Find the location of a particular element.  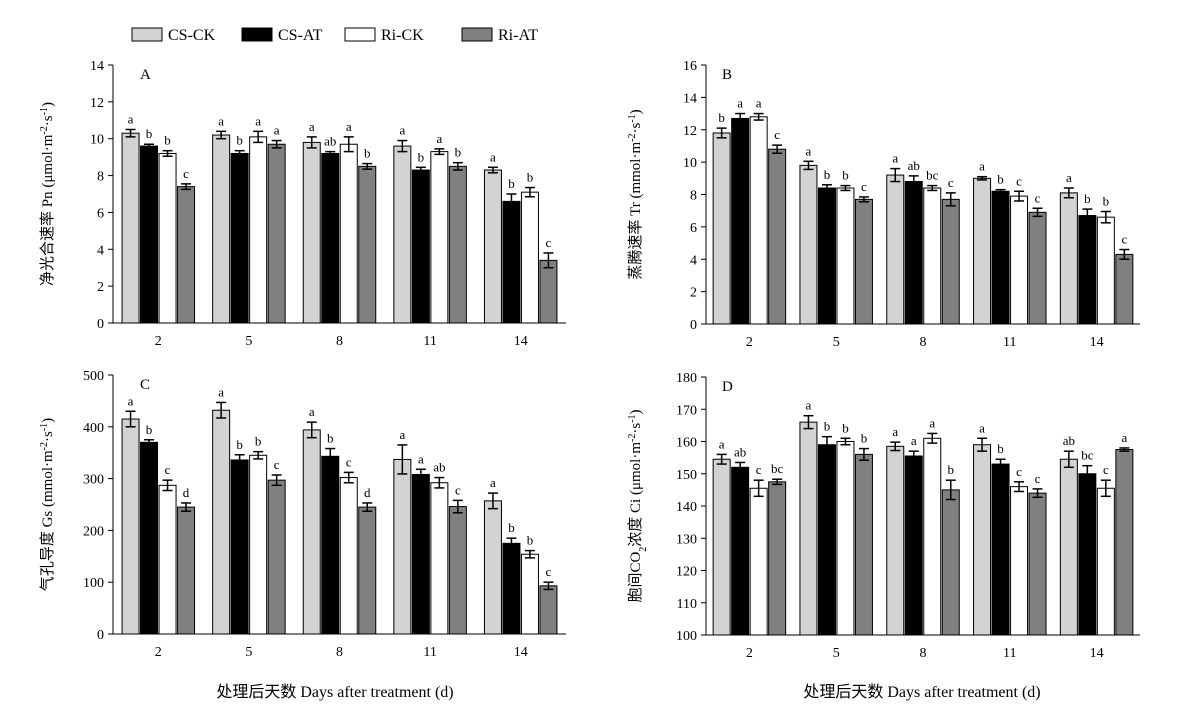

y-tick-label: 16 is located at coordinates (690, 66).